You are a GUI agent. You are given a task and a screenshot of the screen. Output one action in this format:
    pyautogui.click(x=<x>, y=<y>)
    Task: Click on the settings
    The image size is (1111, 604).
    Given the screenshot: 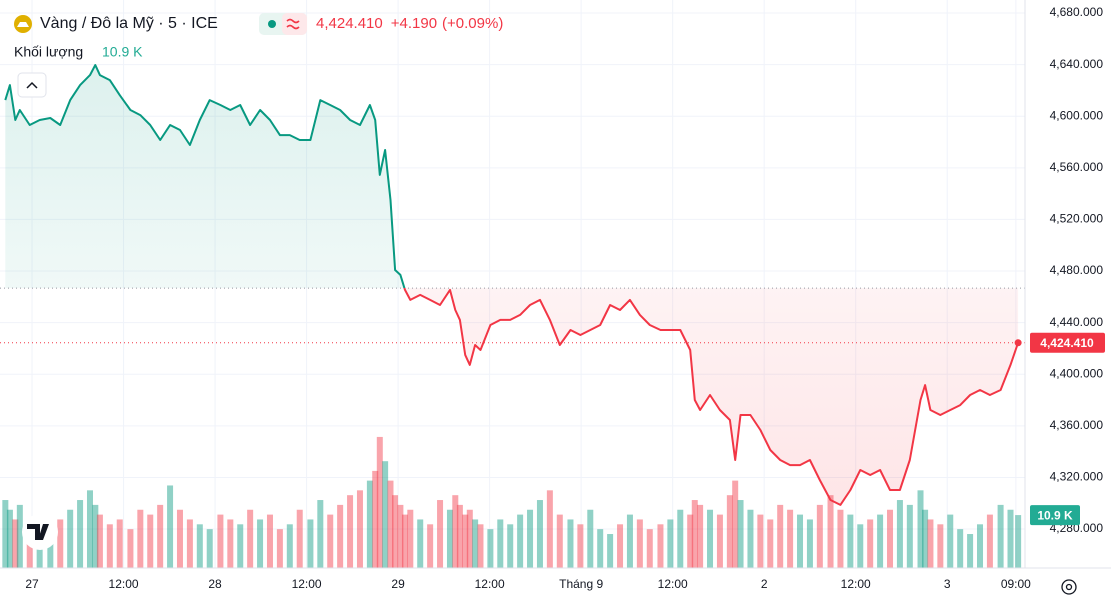 What is the action you would take?
    pyautogui.click(x=1069, y=587)
    